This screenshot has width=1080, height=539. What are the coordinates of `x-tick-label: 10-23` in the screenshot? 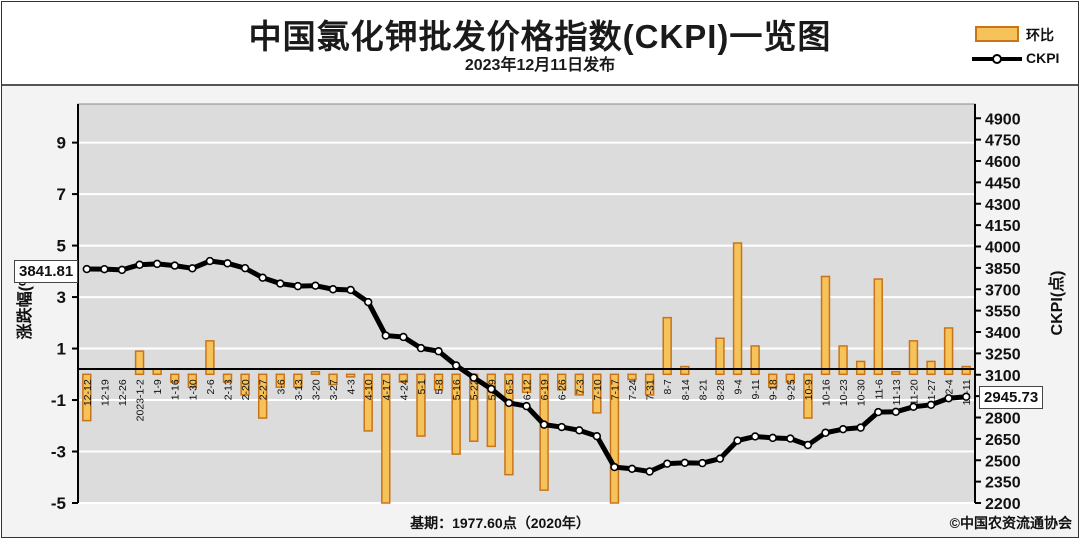 It's located at (844, 392).